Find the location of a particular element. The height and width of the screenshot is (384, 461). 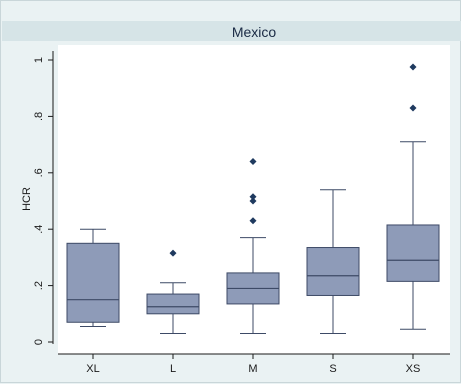

x-ticks: XL L M S XS is located at coordinates (253, 364).